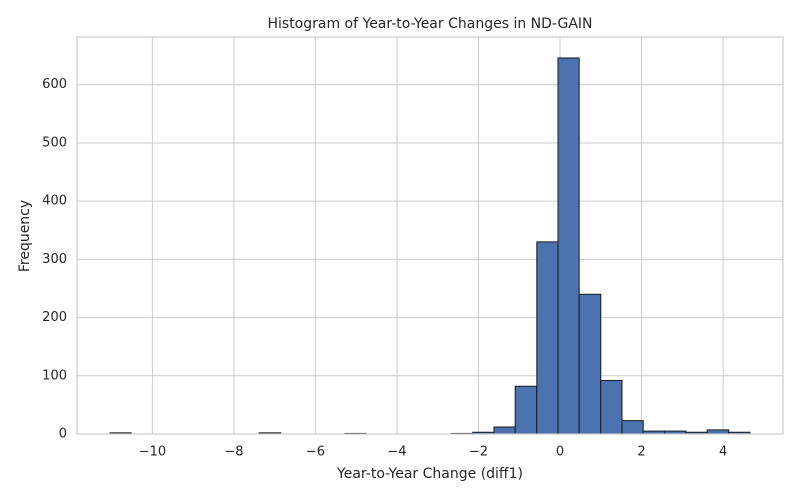  What do you see at coordinates (478, 452) in the screenshot?
I see `x-tick-label: −2` at bounding box center [478, 452].